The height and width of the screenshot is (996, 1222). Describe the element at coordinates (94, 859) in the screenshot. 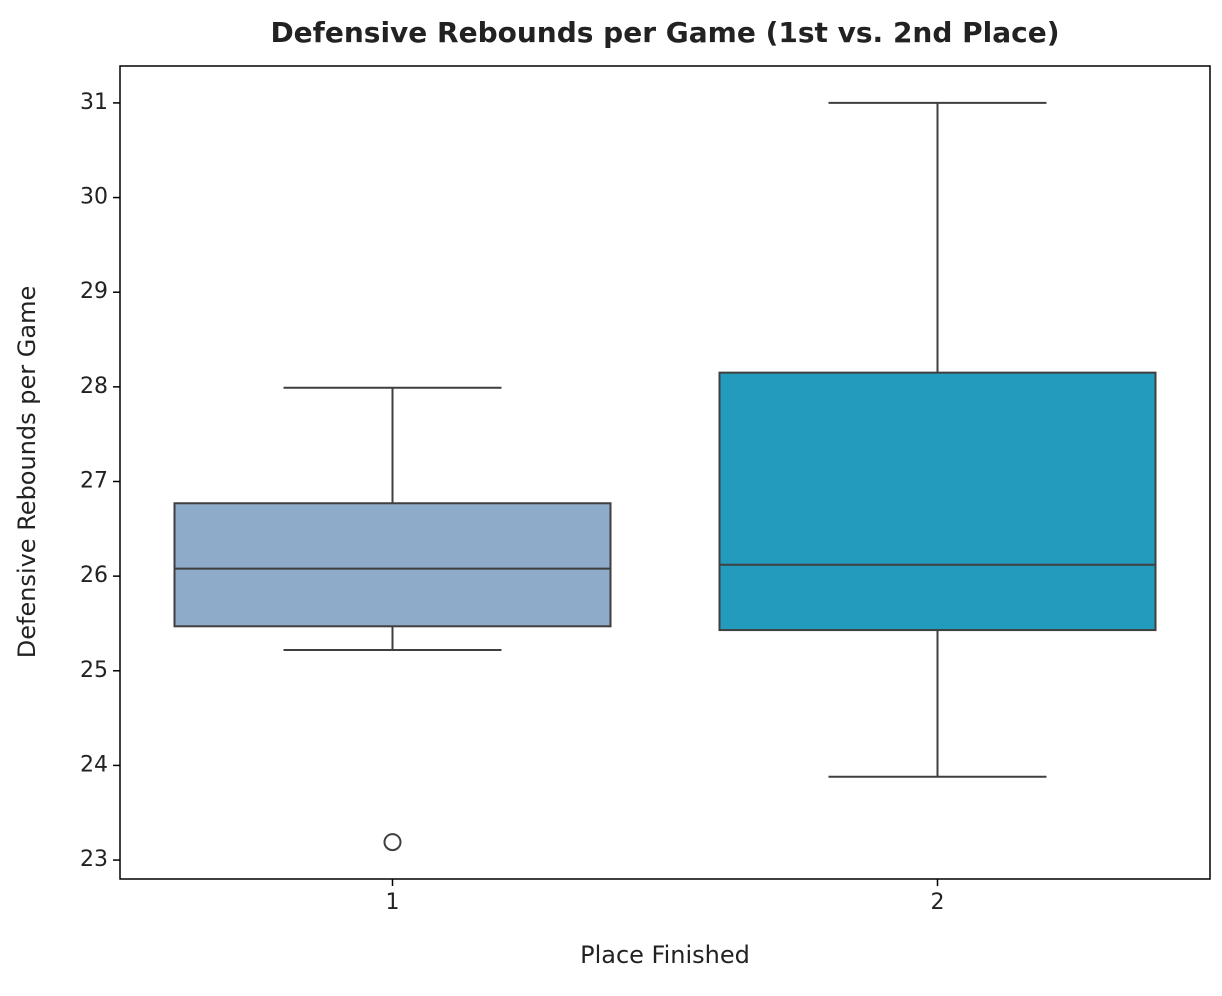

I see `y-tick-label: 23` at that location.